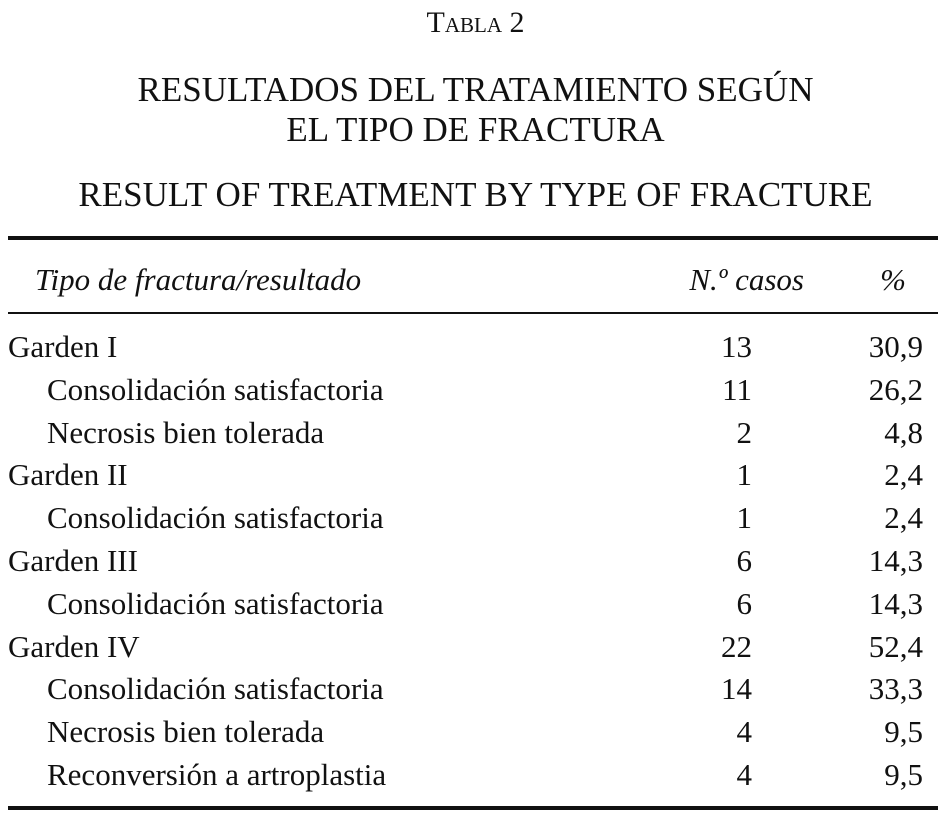 This screenshot has height=827, width=951. I want to click on cases-cell: 13, so click(736, 346).